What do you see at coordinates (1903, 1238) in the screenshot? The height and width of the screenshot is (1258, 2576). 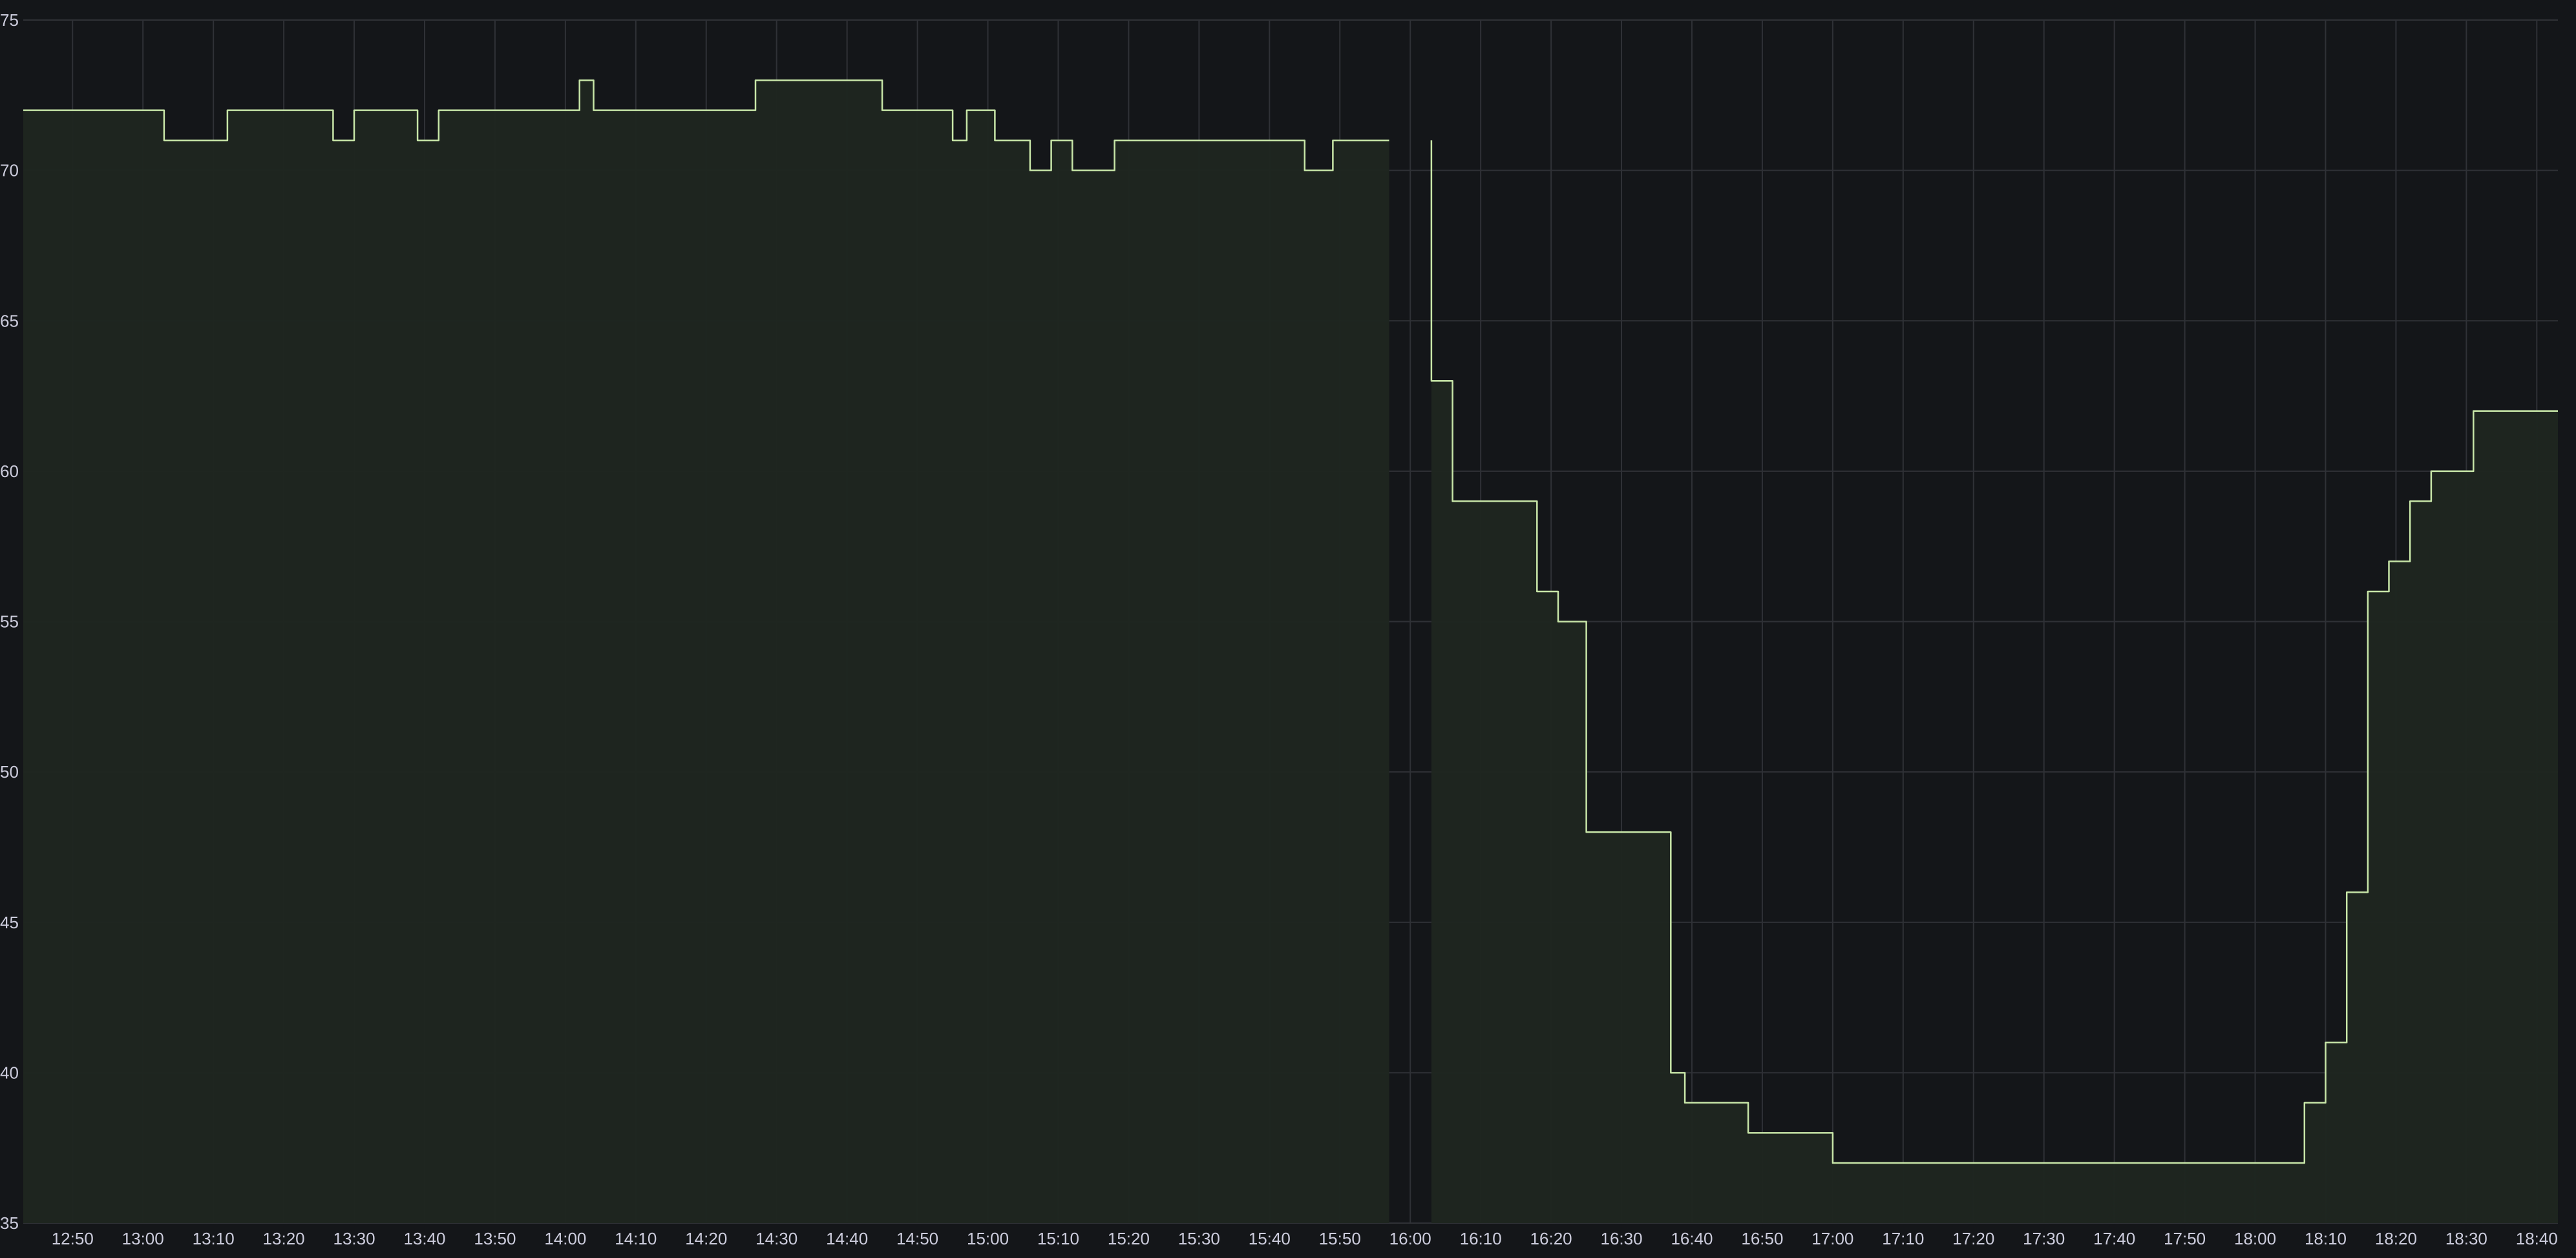 I see `x-tick-label: 17:10` at bounding box center [1903, 1238].